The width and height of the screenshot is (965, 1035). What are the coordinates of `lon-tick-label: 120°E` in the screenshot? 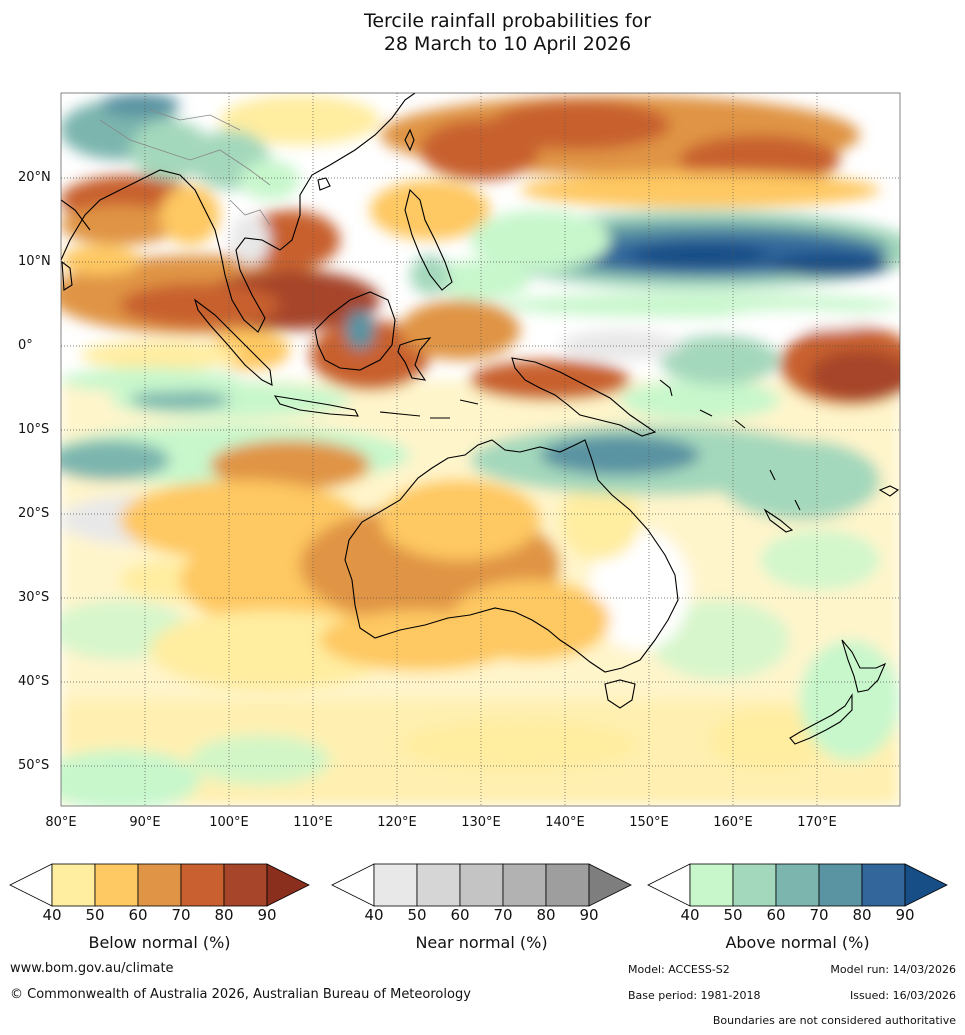 It's located at (397, 822).